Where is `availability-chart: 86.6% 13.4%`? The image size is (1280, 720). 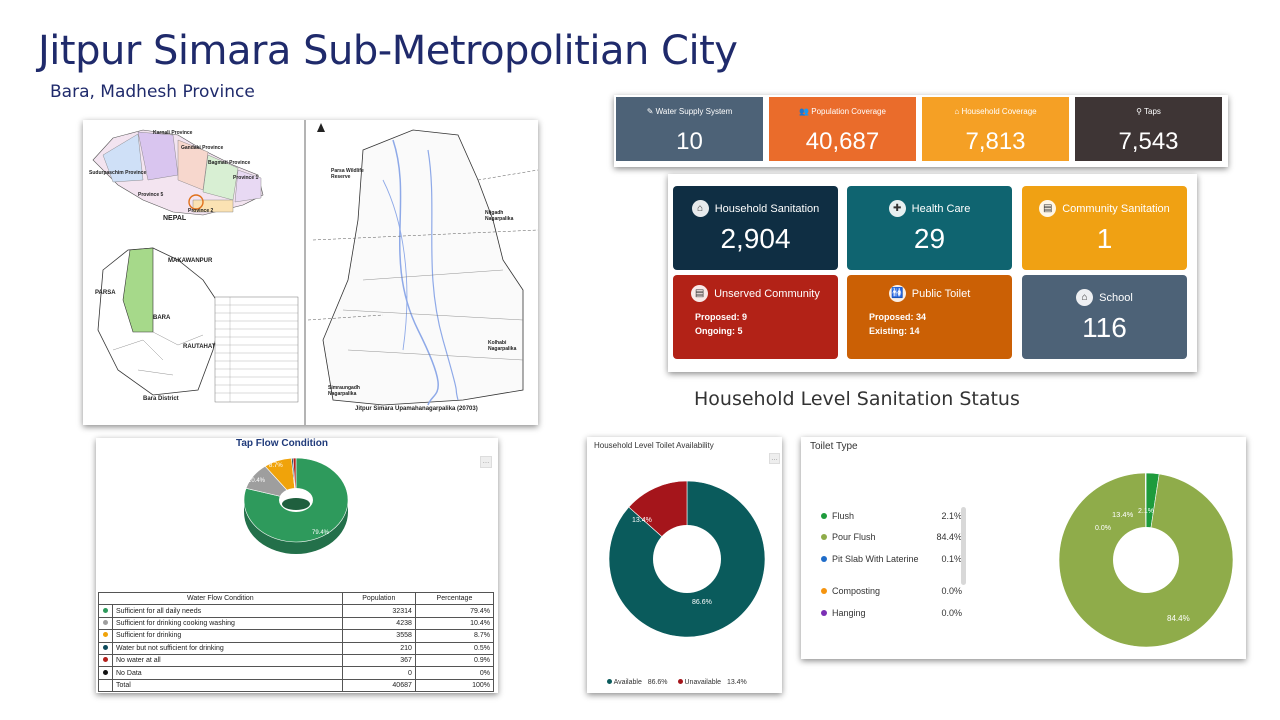 availability-chart: 86.6% 13.4% is located at coordinates (687, 559).